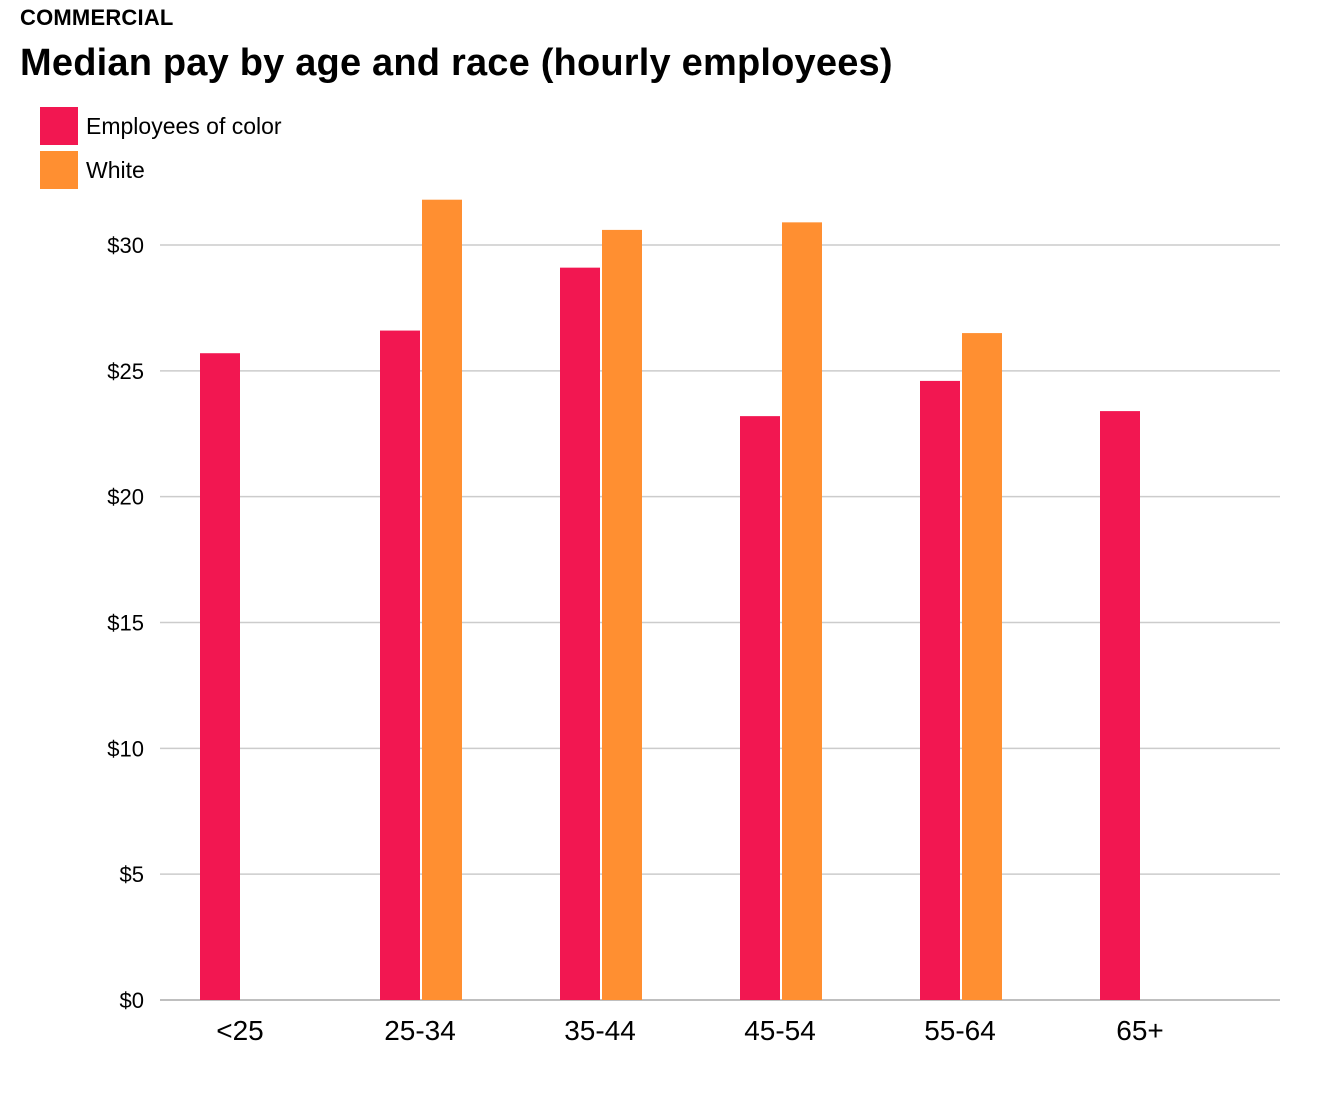  What do you see at coordinates (1140, 1030) in the screenshot?
I see `x-tick-label: 65+` at bounding box center [1140, 1030].